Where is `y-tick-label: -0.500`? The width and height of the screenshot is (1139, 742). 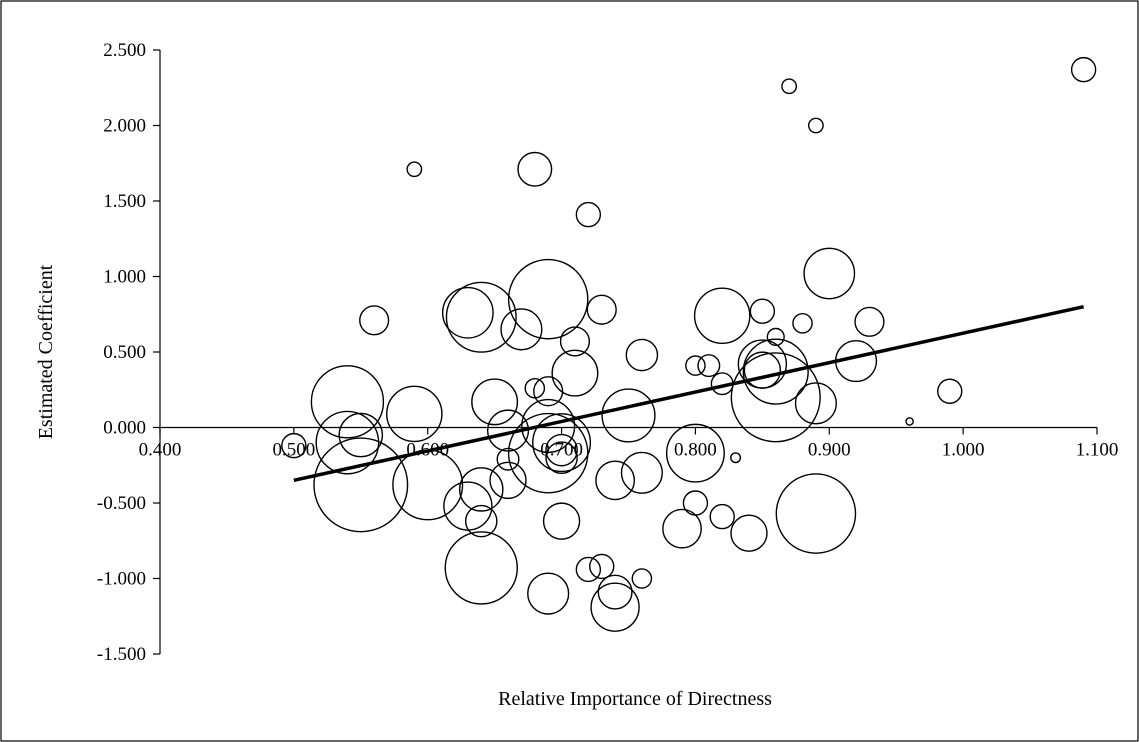
y-tick-label: -0.500 is located at coordinates (121, 503).